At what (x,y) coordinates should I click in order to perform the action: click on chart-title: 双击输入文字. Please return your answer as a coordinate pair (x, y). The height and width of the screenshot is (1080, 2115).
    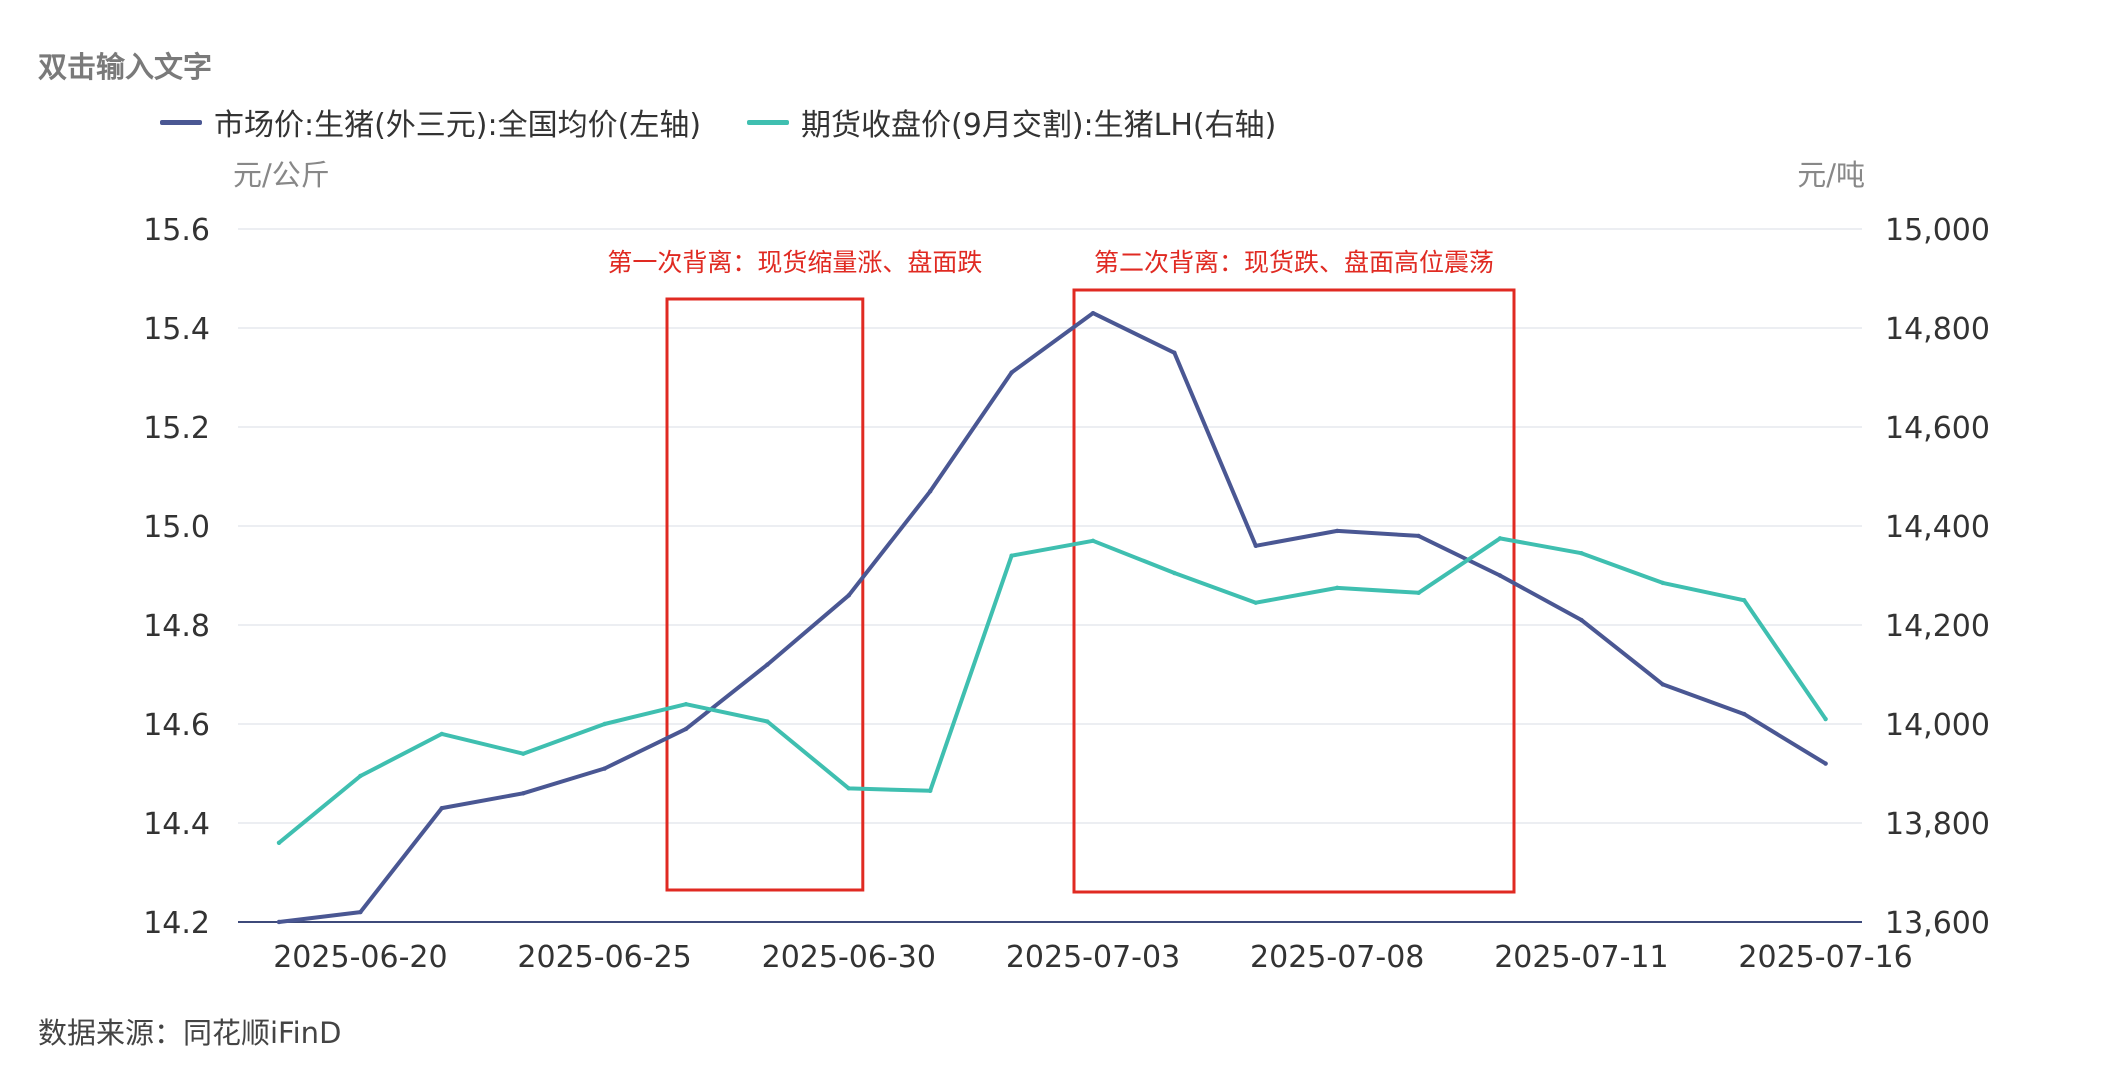
    Looking at the image, I should click on (125, 67).